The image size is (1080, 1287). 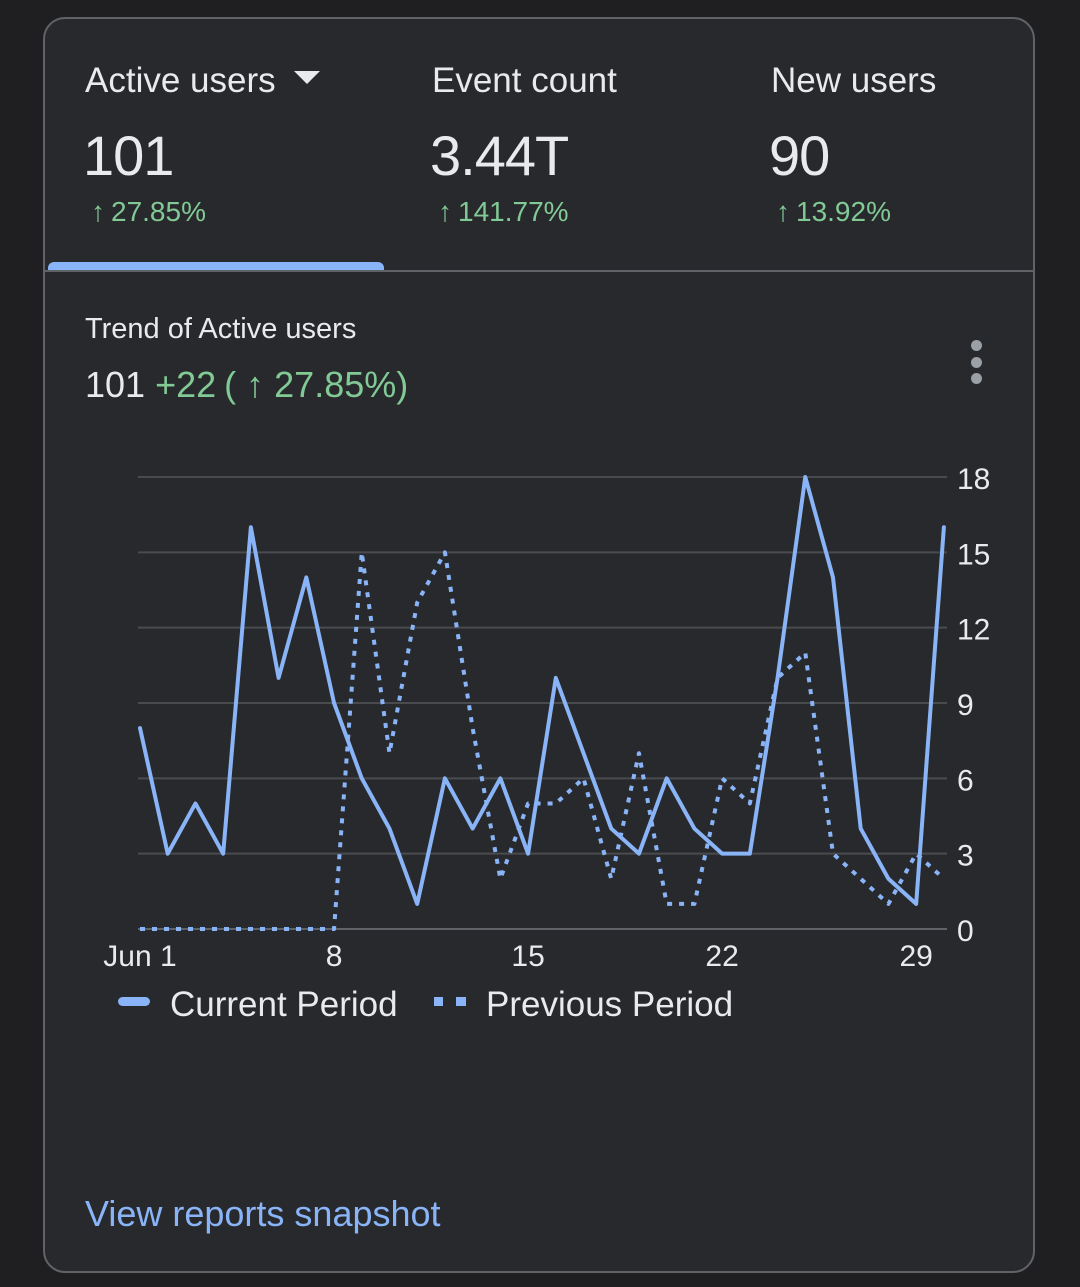 I want to click on y-tick-label: 15, so click(x=973, y=554).